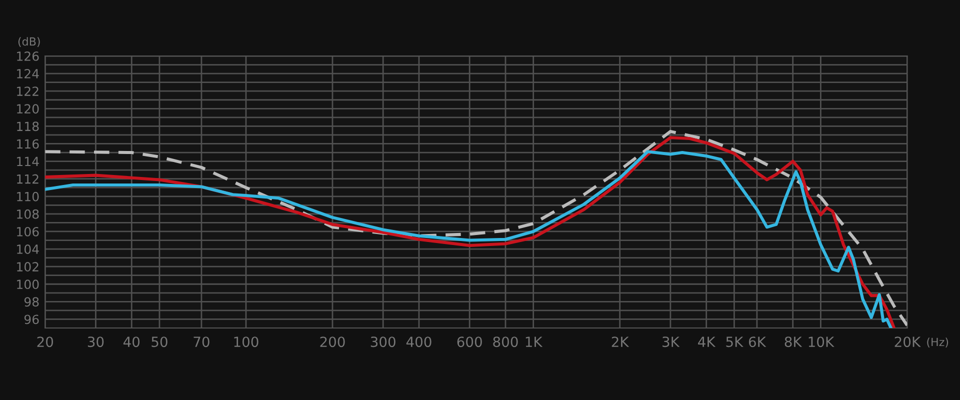  Describe the element at coordinates (28, 109) in the screenshot. I see `y-tick-label: 120` at that location.